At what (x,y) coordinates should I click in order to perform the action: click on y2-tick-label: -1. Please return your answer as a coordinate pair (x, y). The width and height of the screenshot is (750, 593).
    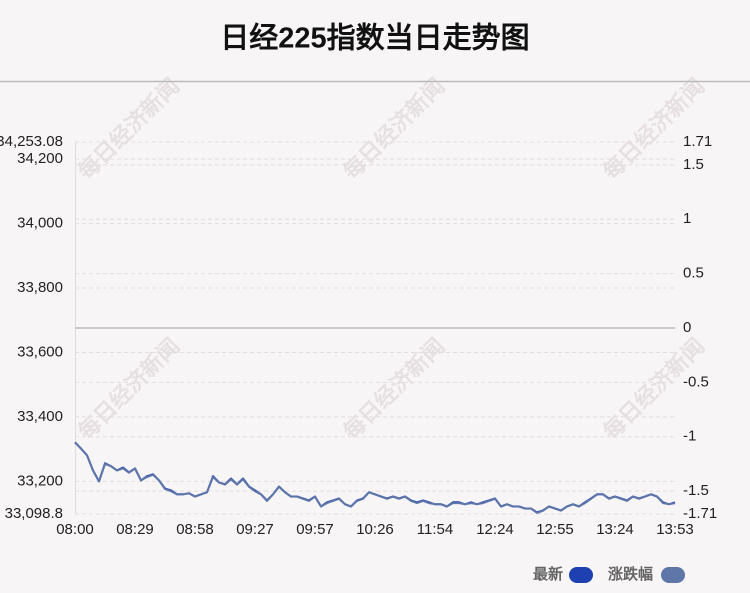
    Looking at the image, I should click on (689, 436).